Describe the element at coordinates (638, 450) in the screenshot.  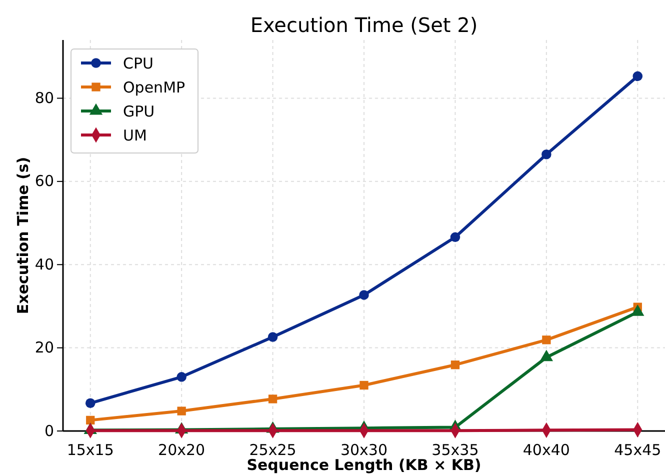
I see `x-tick-label: 45x45` at that location.